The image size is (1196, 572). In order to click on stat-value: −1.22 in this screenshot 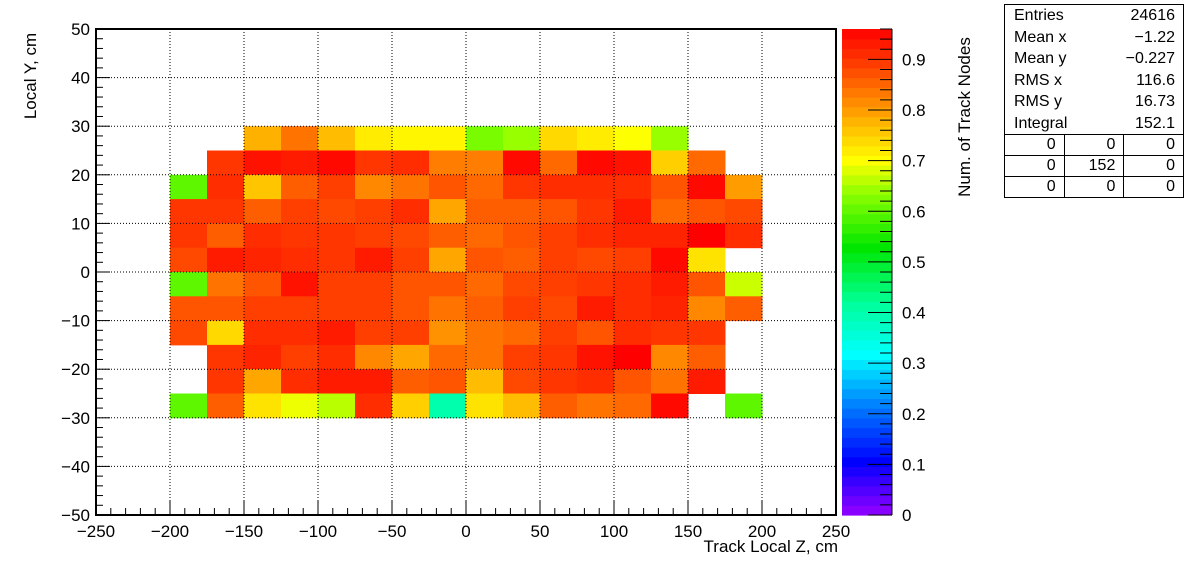, I will do `click(1154, 37)`.